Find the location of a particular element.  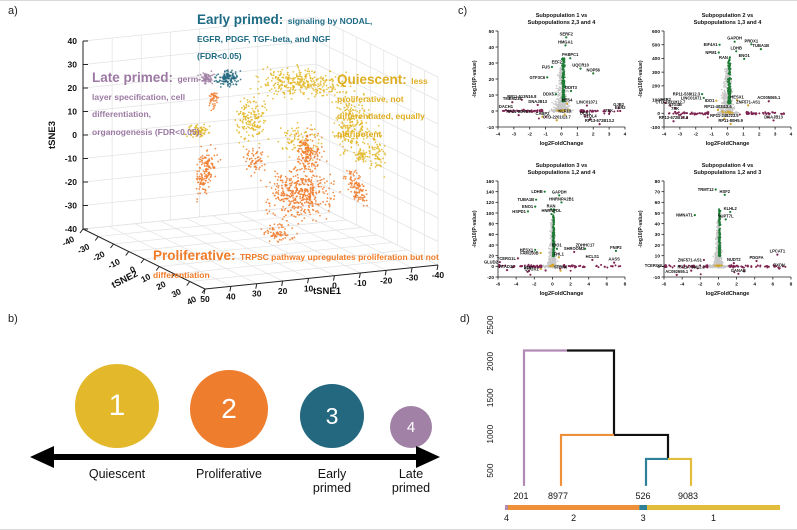

volcano-ytick: 10 is located at coordinates (658, 256).